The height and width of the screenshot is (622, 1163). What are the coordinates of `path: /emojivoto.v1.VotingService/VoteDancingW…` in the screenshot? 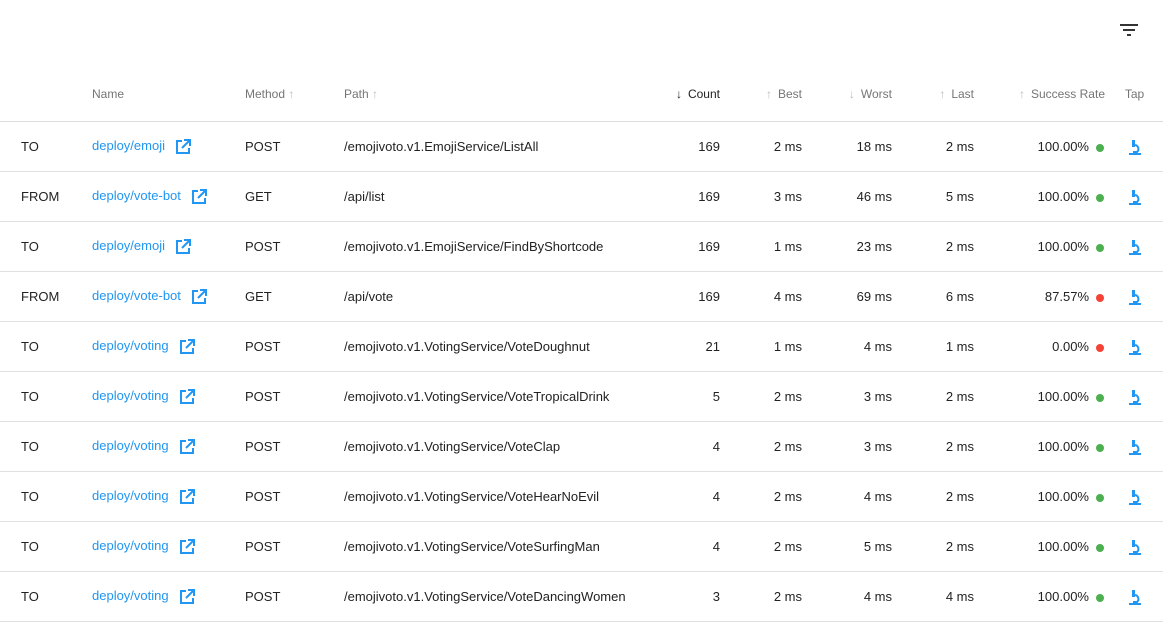 It's located at (494, 596).